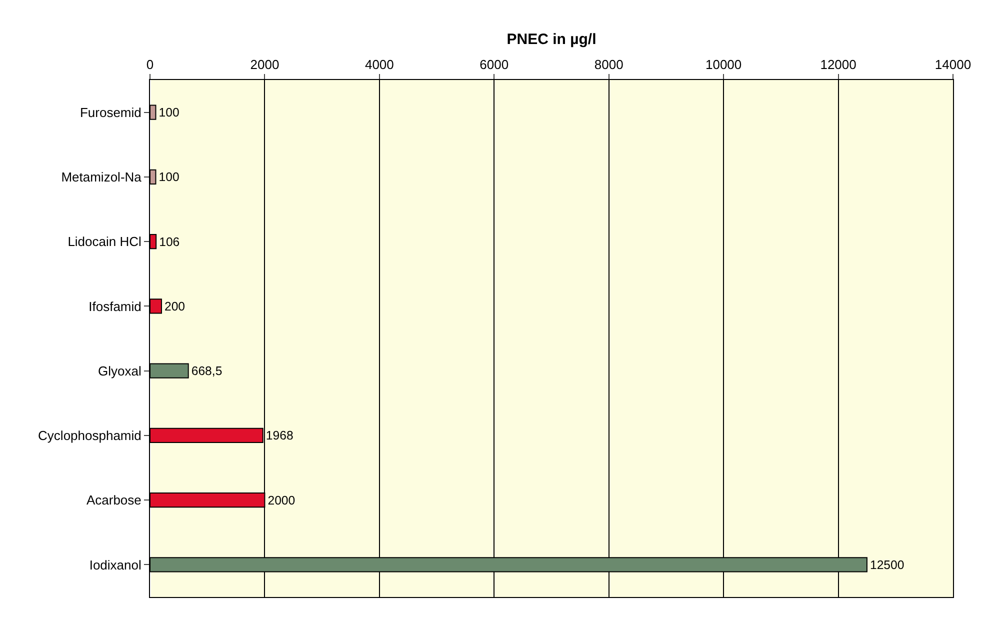 The image size is (993, 617). I want to click on y-tick-label: Glyoxal, so click(120, 370).